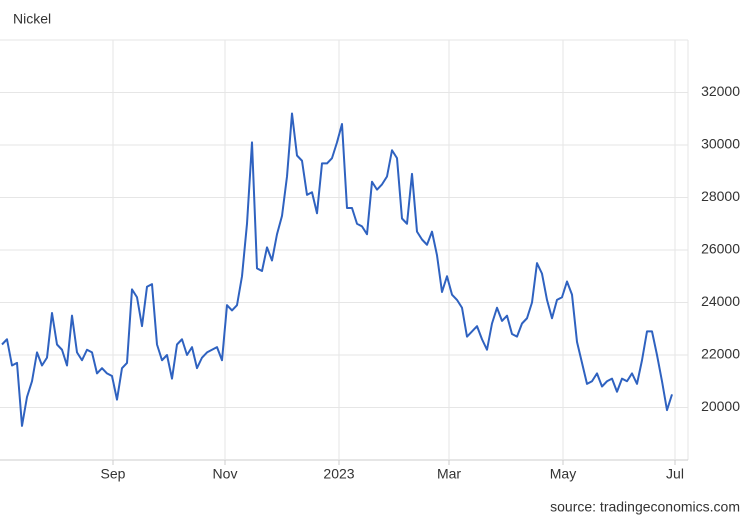  What do you see at coordinates (225, 474) in the screenshot?
I see `x-tick-label: Nov` at bounding box center [225, 474].